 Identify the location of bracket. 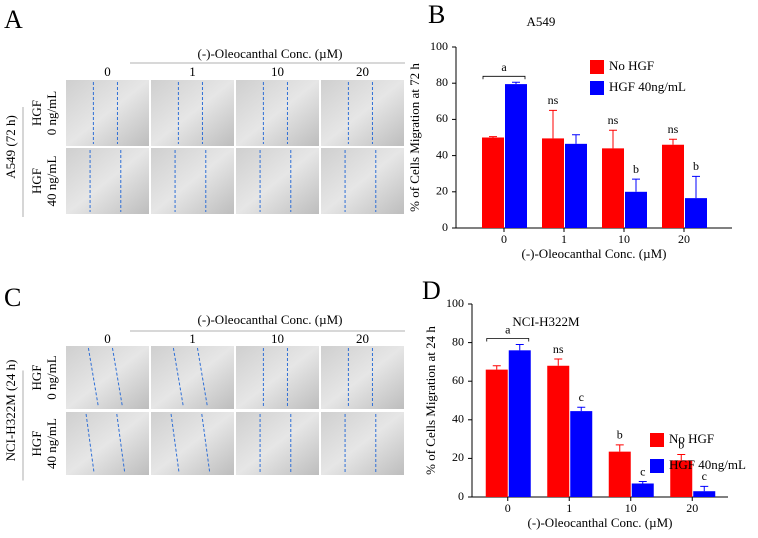
(508, 340).